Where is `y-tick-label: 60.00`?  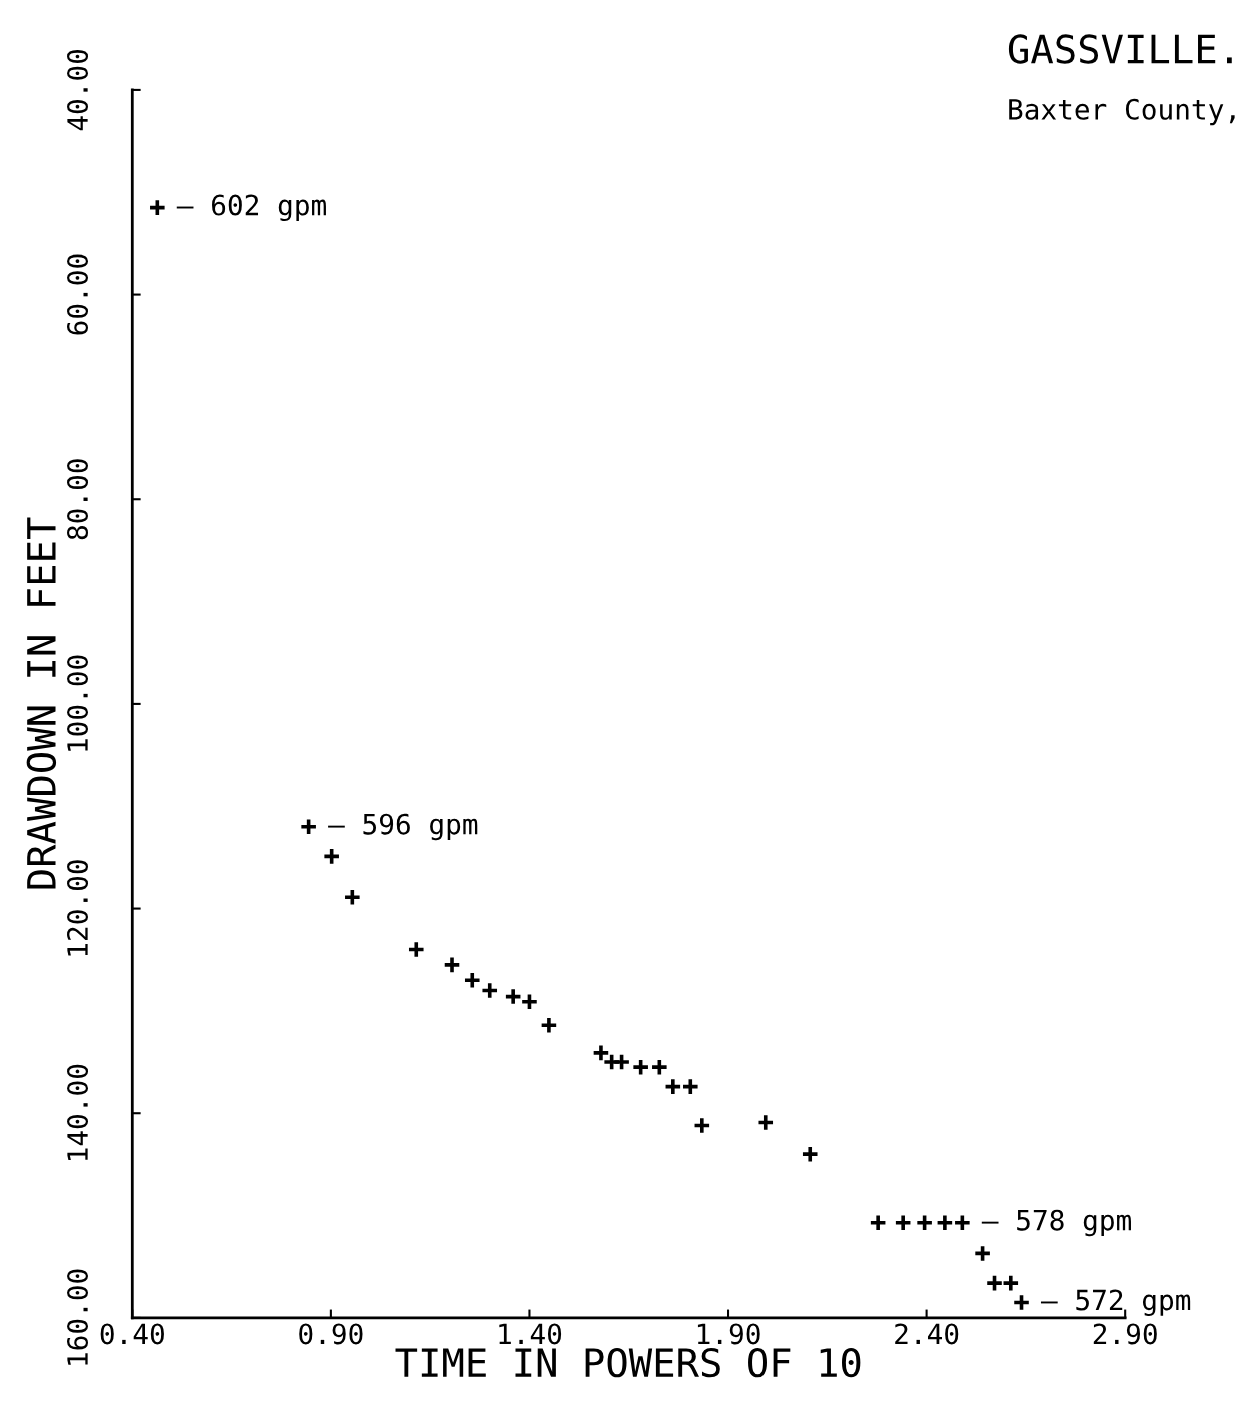 y-tick-label: 60.00 is located at coordinates (78, 294).